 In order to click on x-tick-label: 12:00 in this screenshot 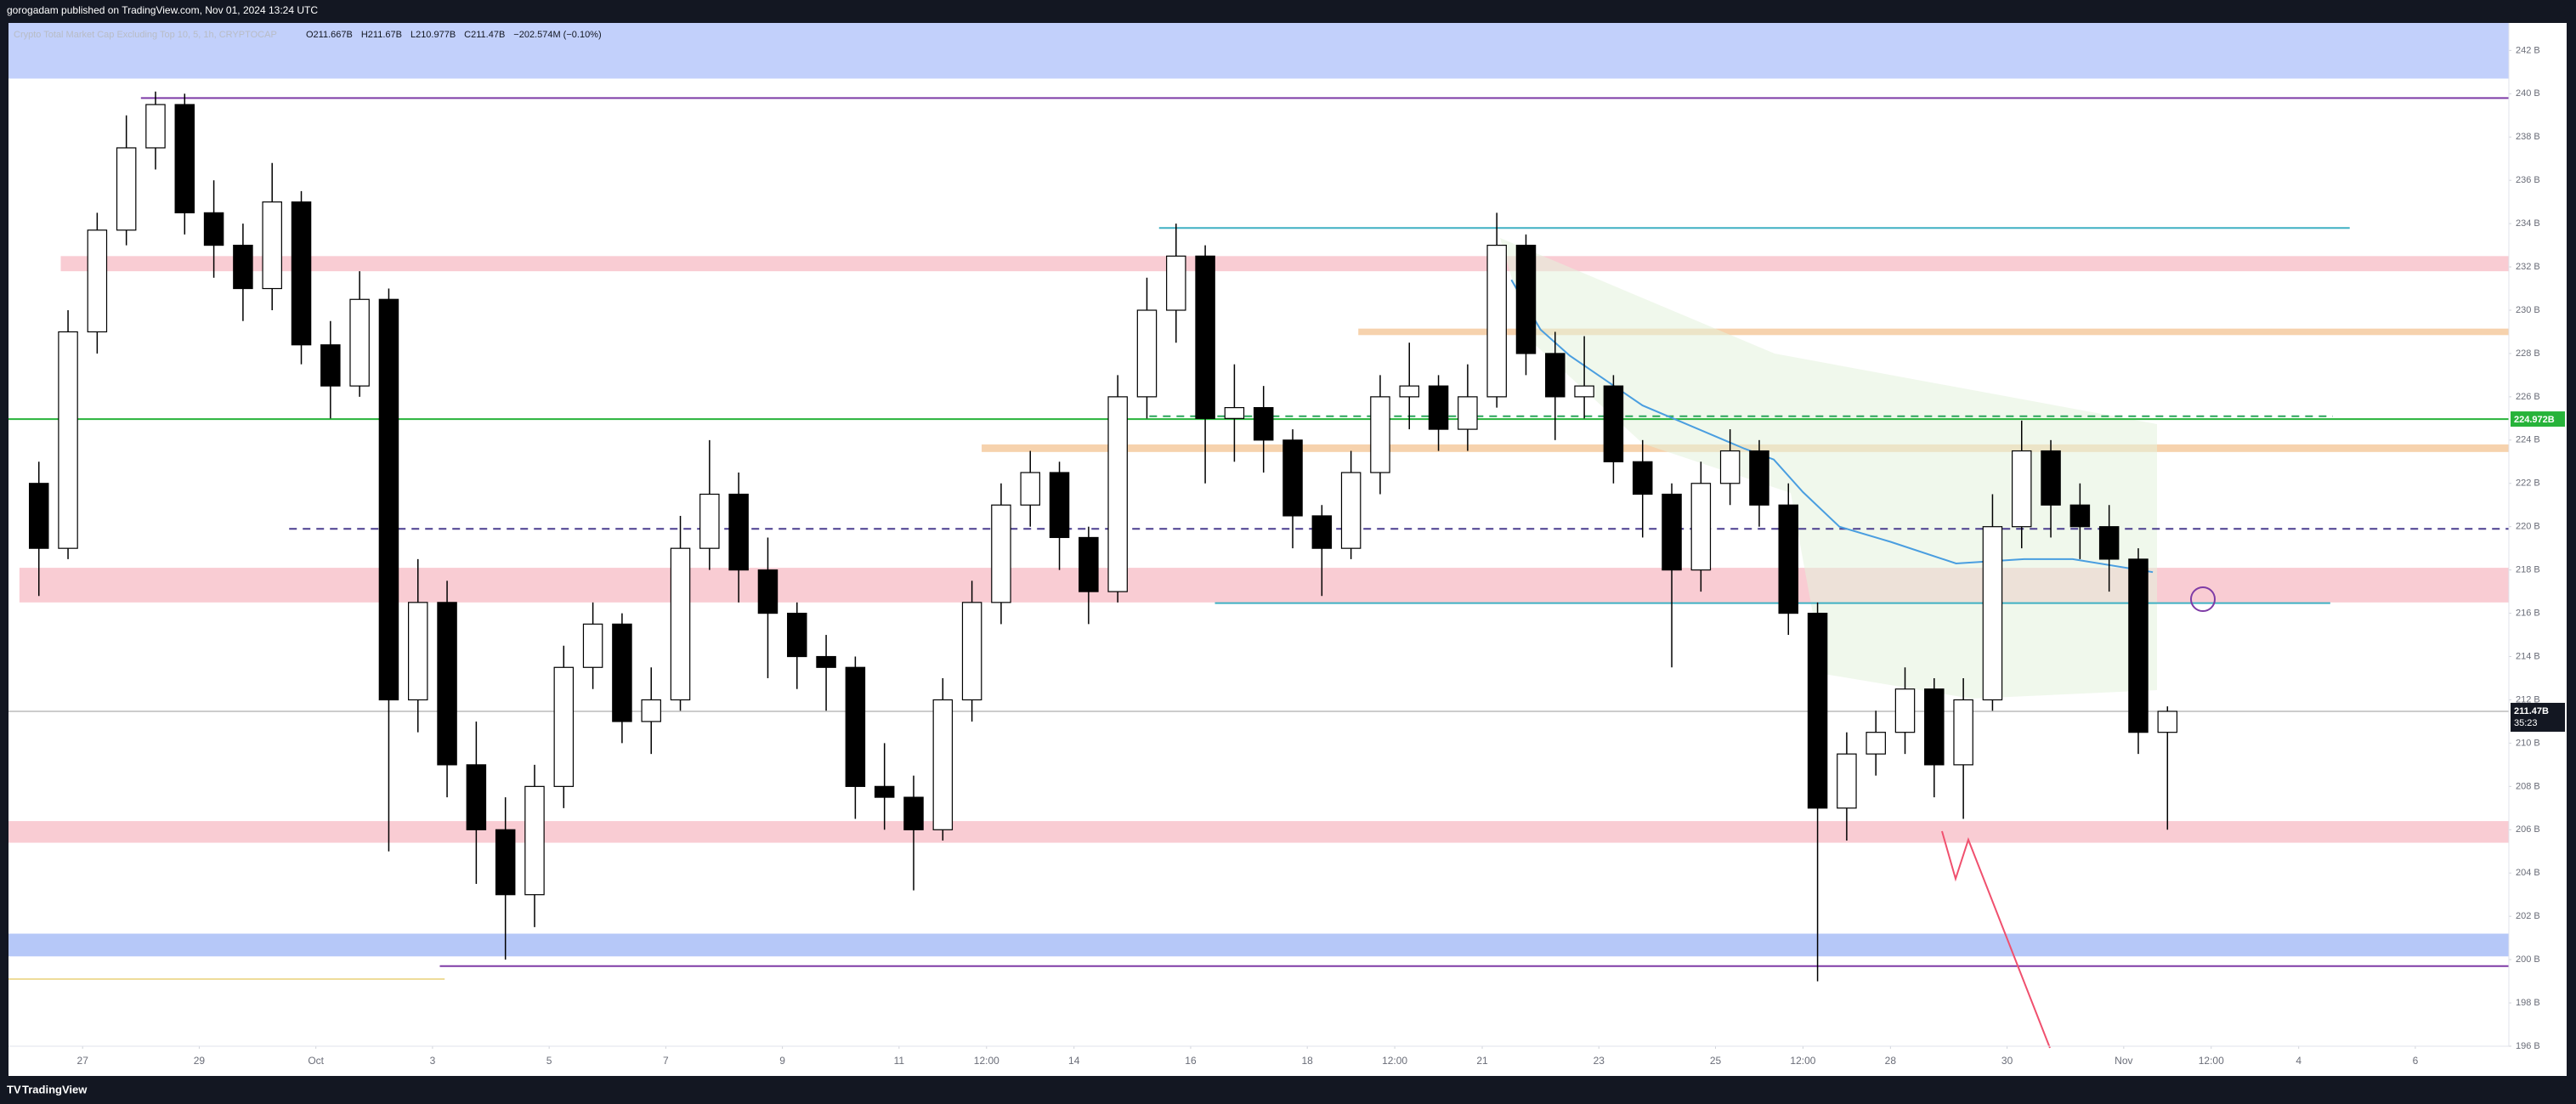, I will do `click(1394, 1061)`.